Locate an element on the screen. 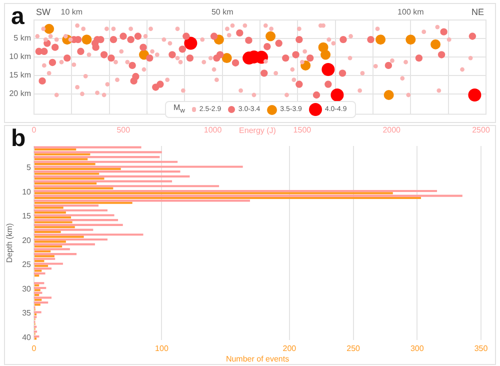 Image resolution: width=500 pixels, height=366 pixels. y-tick-label: 5 km is located at coordinates (23, 38).